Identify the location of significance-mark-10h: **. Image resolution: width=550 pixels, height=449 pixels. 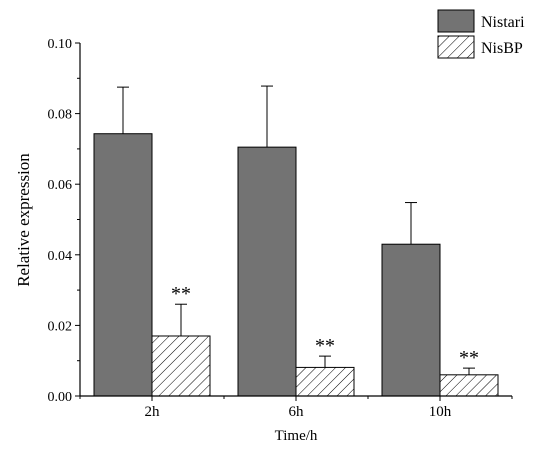
(469, 358).